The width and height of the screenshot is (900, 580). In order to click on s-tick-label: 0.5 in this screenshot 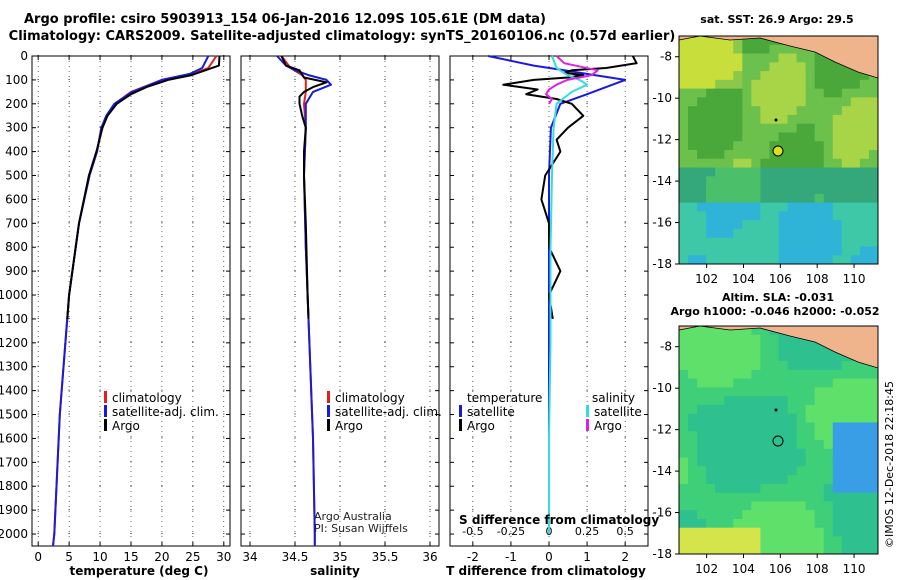, I will do `click(625, 531)`.